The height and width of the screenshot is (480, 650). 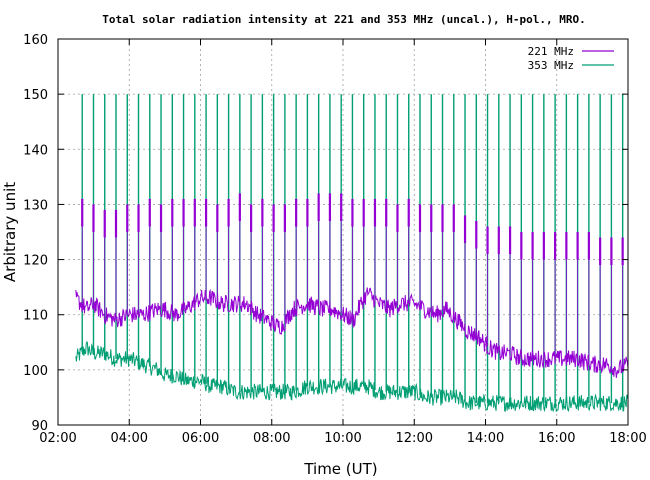 I want to click on x-tick-label: 08:00, so click(x=271, y=438).